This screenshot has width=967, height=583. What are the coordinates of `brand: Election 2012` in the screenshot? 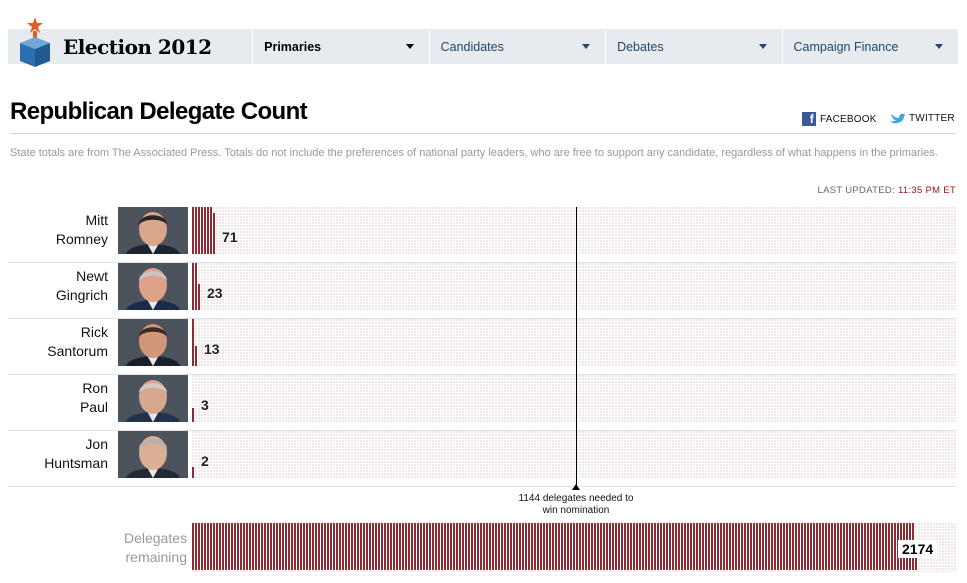 It's located at (130, 42).